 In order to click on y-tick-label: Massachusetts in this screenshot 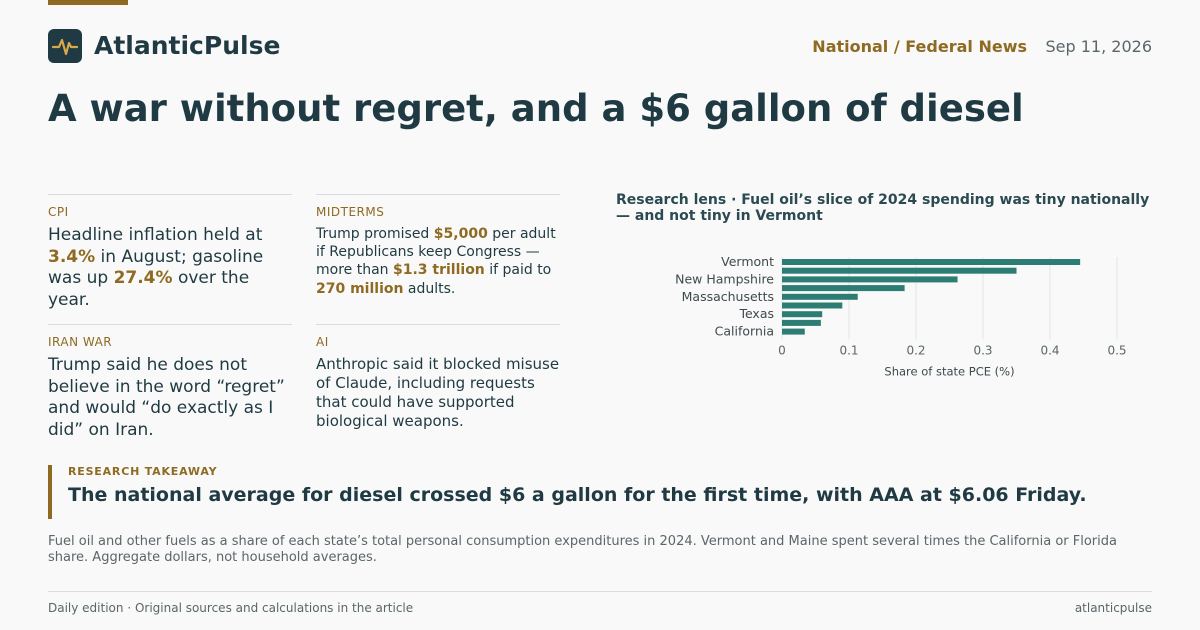, I will do `click(728, 296)`.